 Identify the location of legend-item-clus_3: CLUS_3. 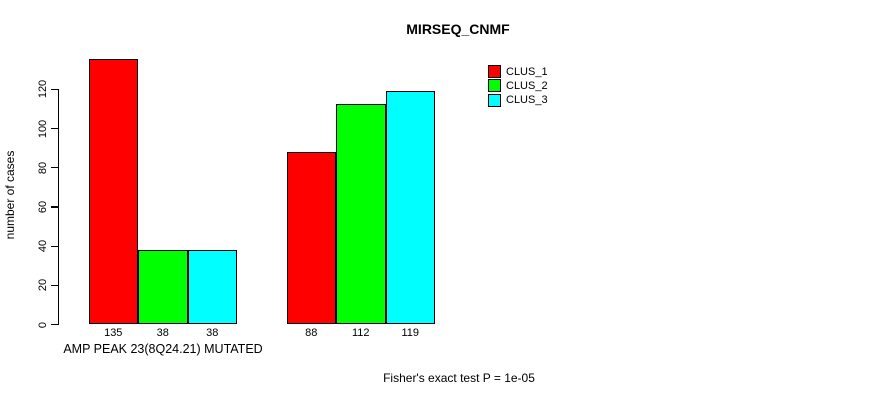
(518, 100).